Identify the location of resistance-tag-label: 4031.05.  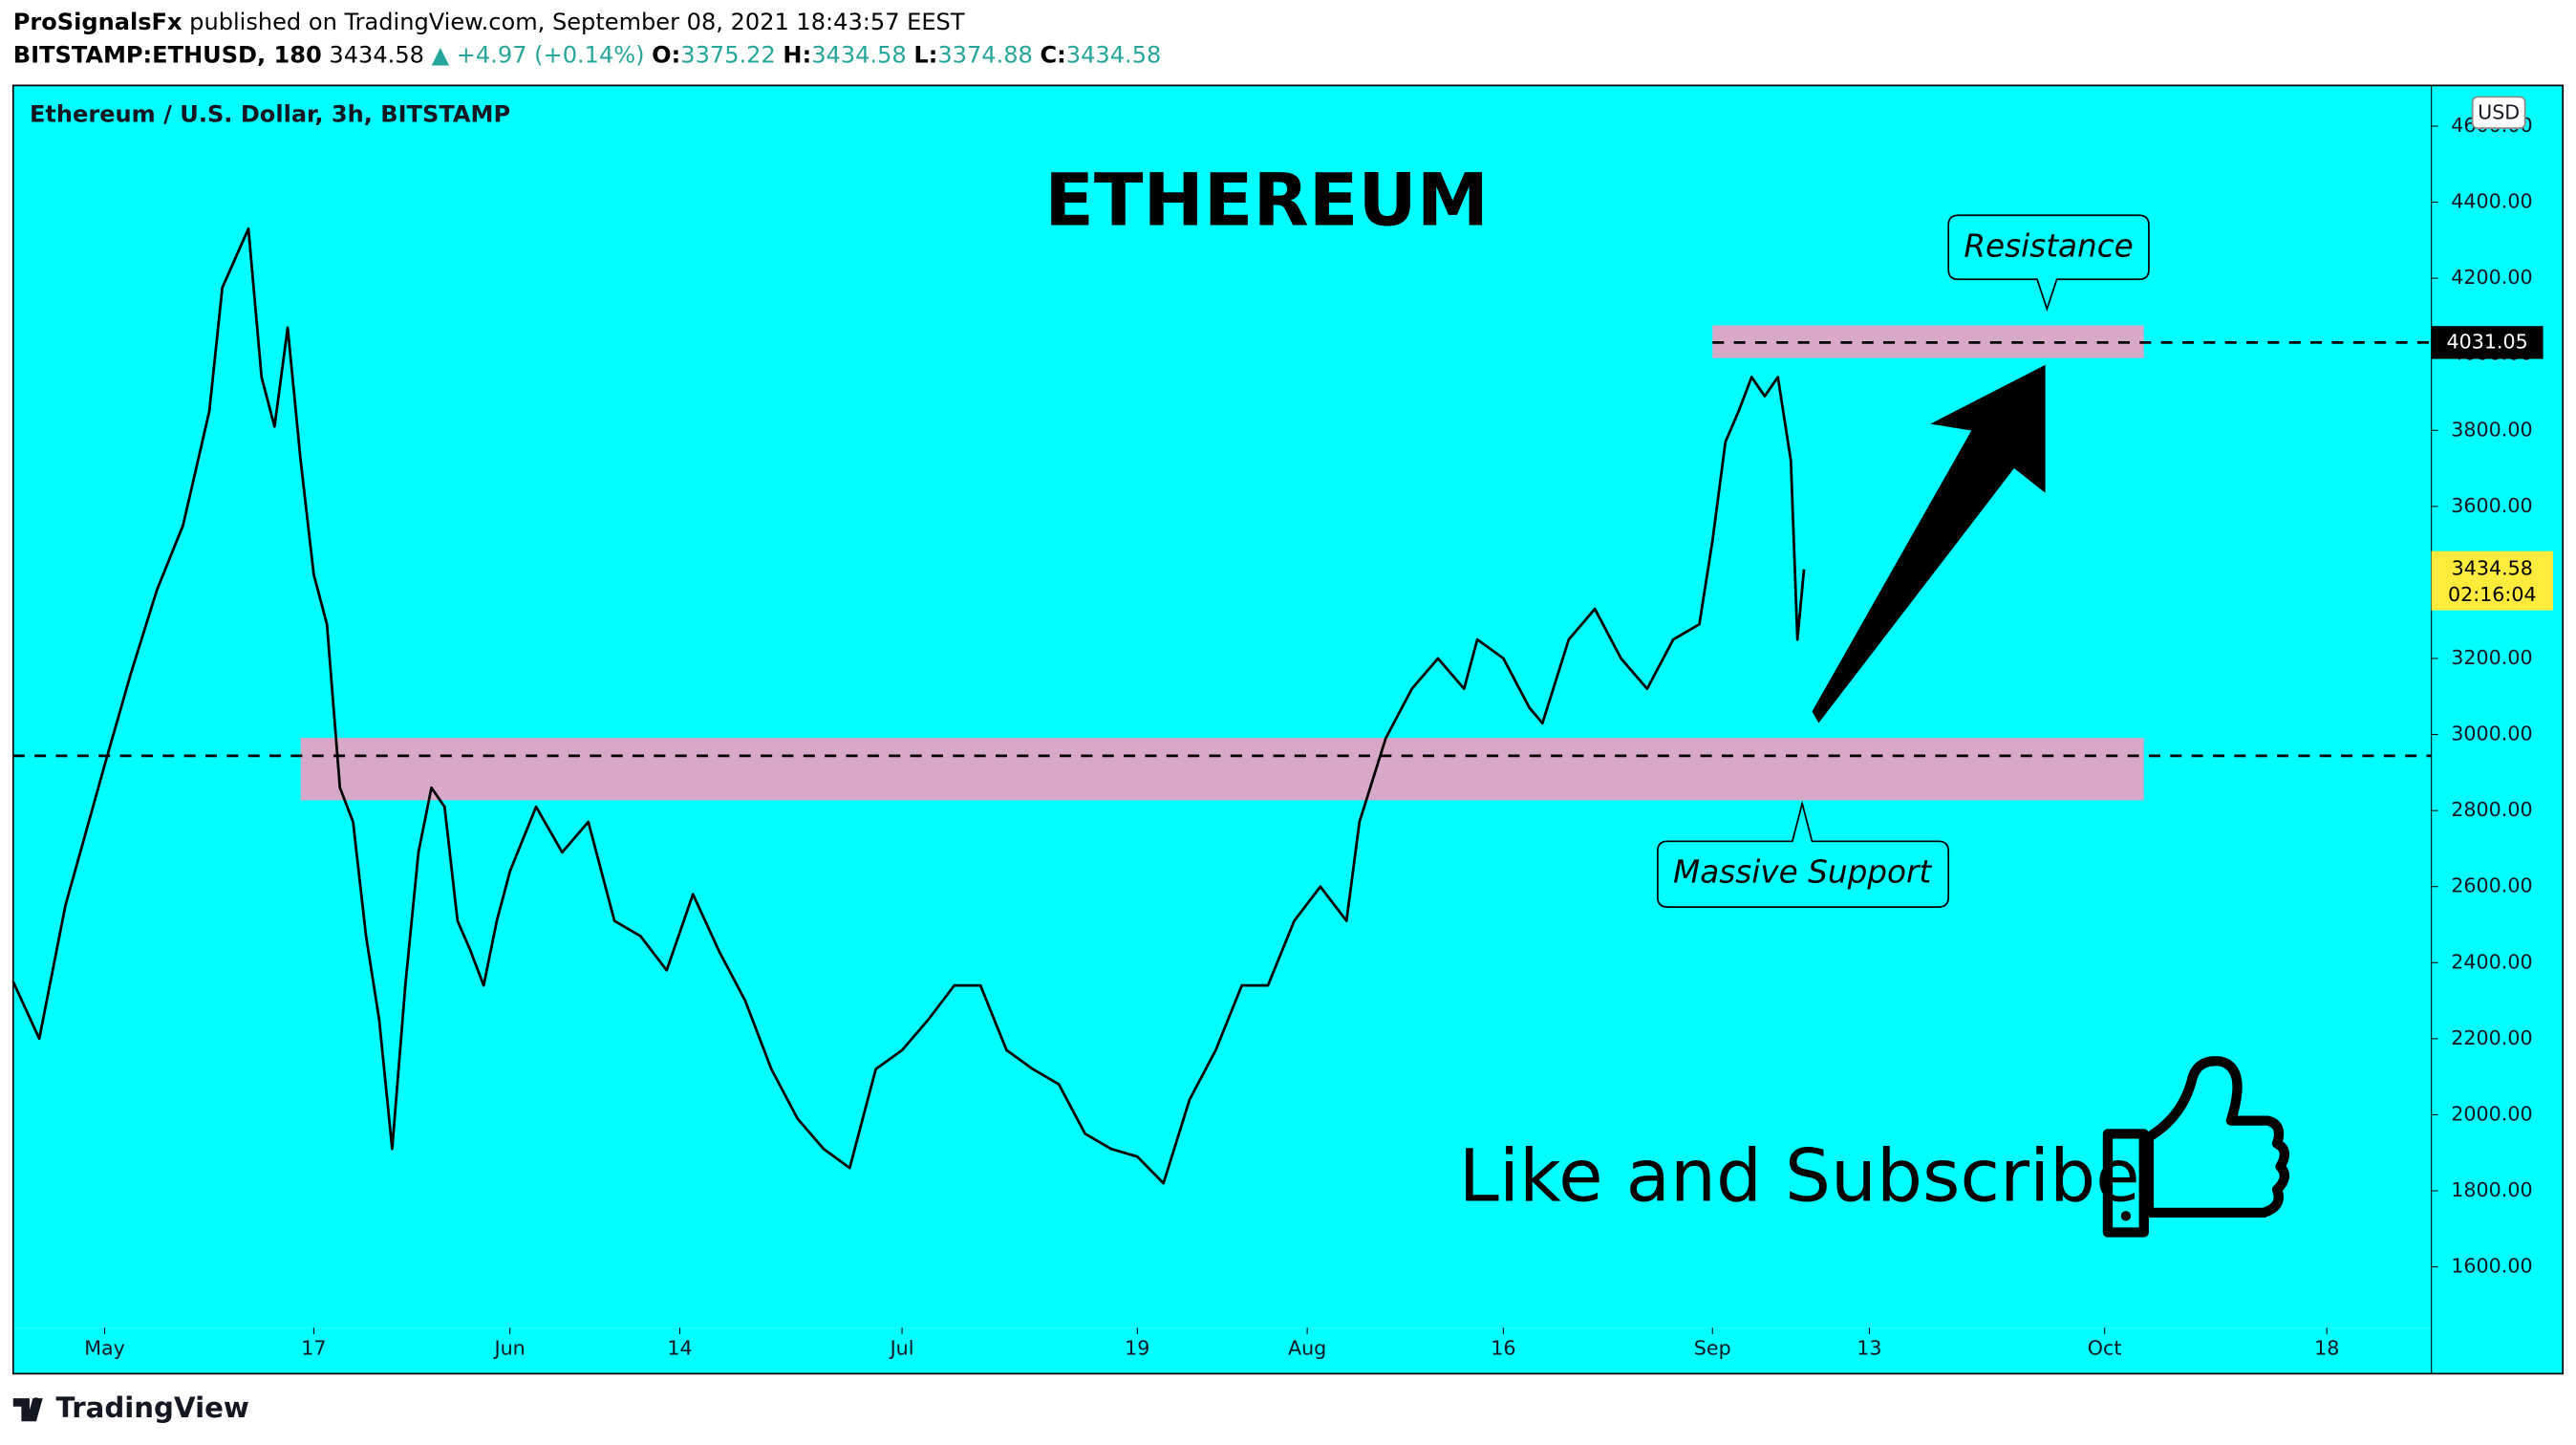
(2486, 341).